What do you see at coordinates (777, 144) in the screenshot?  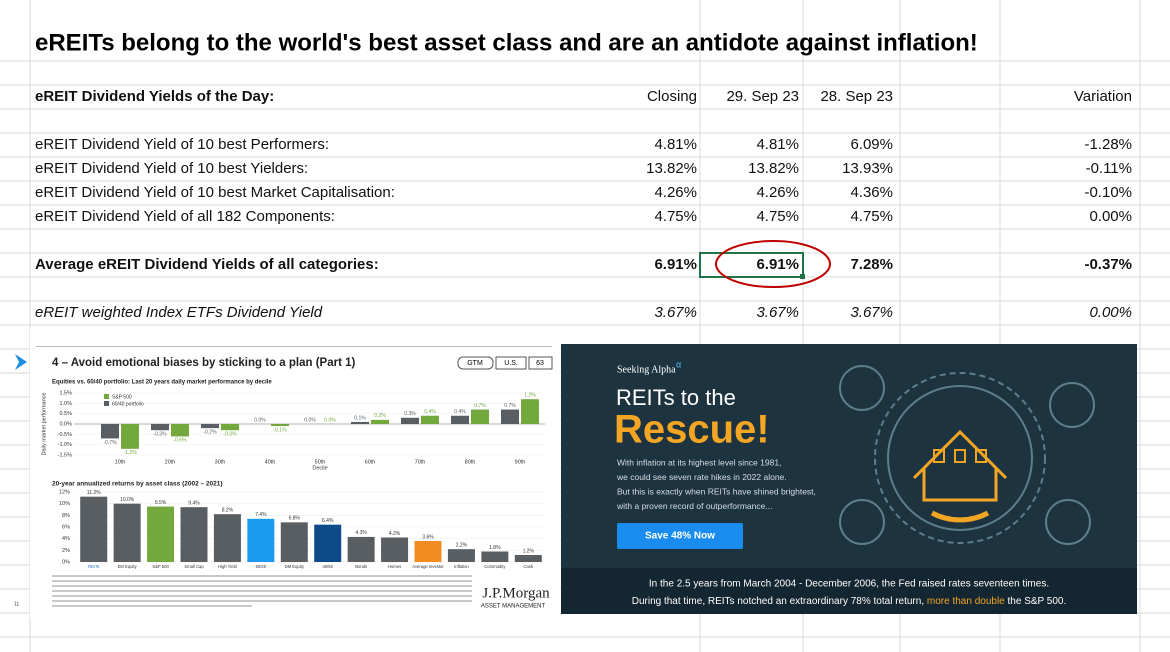 I see `cell-value: 4.81%` at bounding box center [777, 144].